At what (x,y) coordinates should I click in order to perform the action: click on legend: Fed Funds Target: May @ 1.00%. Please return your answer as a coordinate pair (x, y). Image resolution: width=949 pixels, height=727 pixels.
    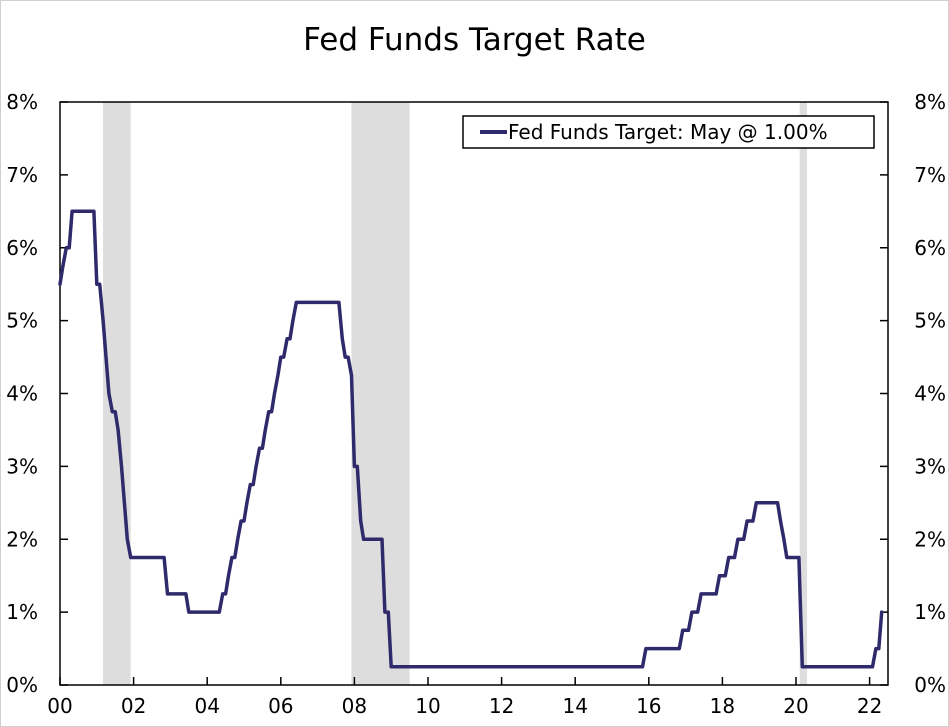
    Looking at the image, I should click on (668, 132).